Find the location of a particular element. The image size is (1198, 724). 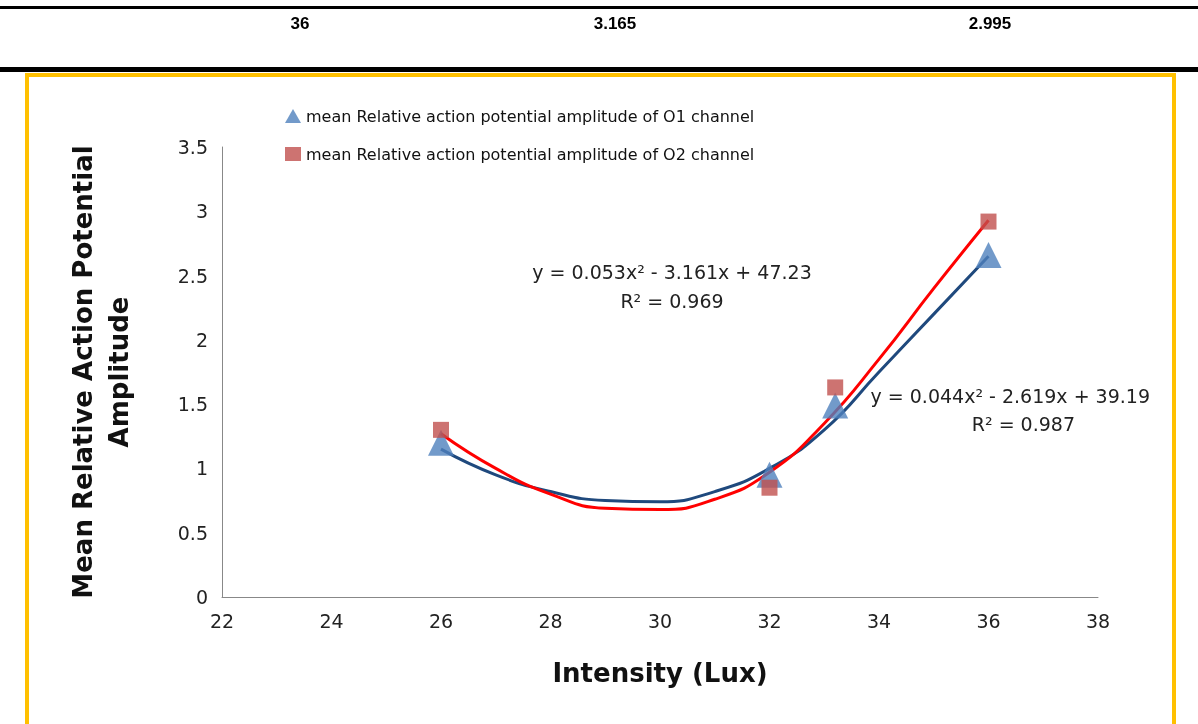

y-tick-label: 0 is located at coordinates (201, 597).